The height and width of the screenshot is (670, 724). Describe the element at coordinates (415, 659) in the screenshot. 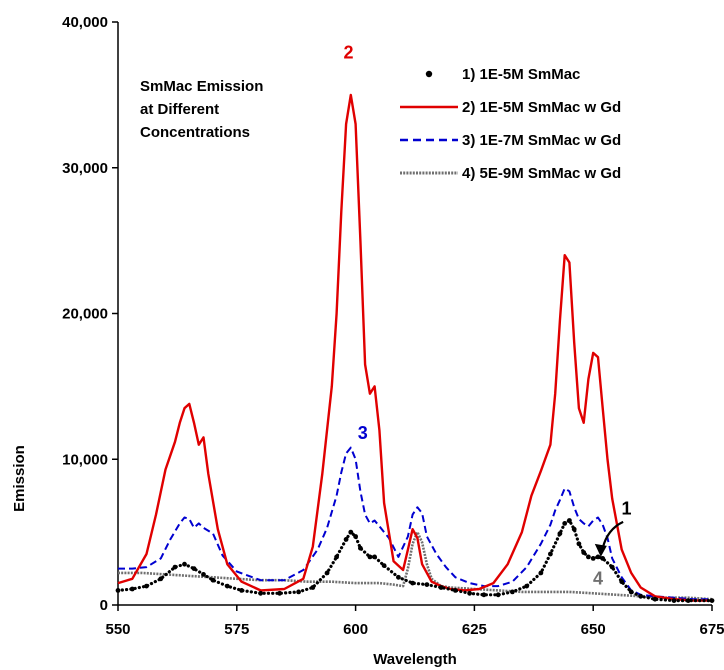

I see `x-axis-title: Wavelength` at that location.